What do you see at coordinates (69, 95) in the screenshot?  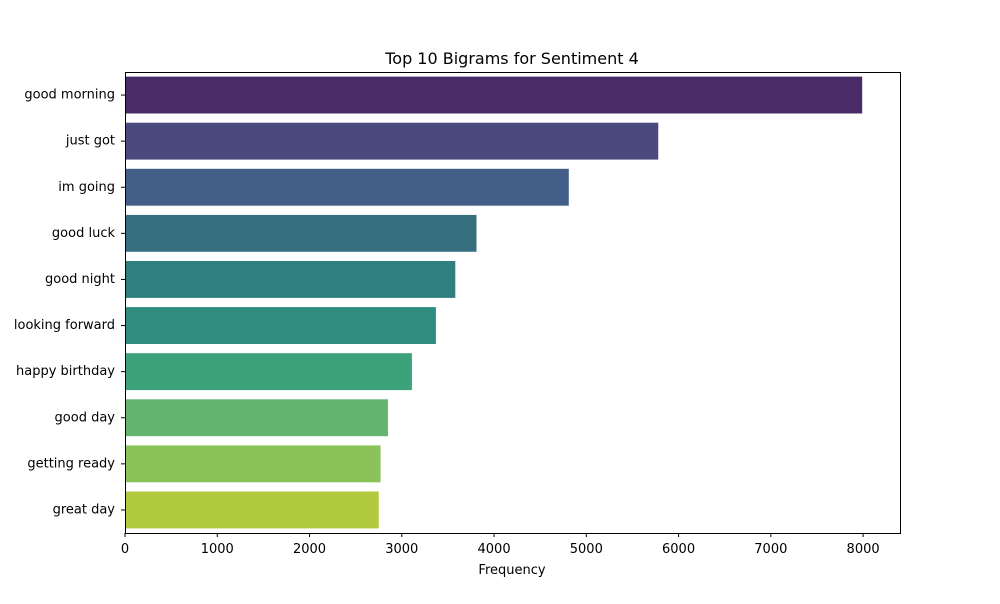 I see `y-tick-label-good-morning: good morning` at bounding box center [69, 95].